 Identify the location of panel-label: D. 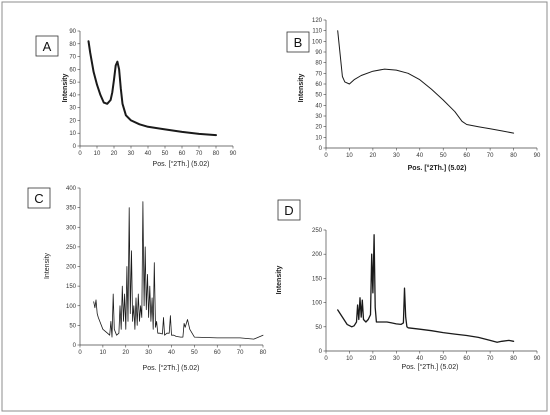
(288, 210).